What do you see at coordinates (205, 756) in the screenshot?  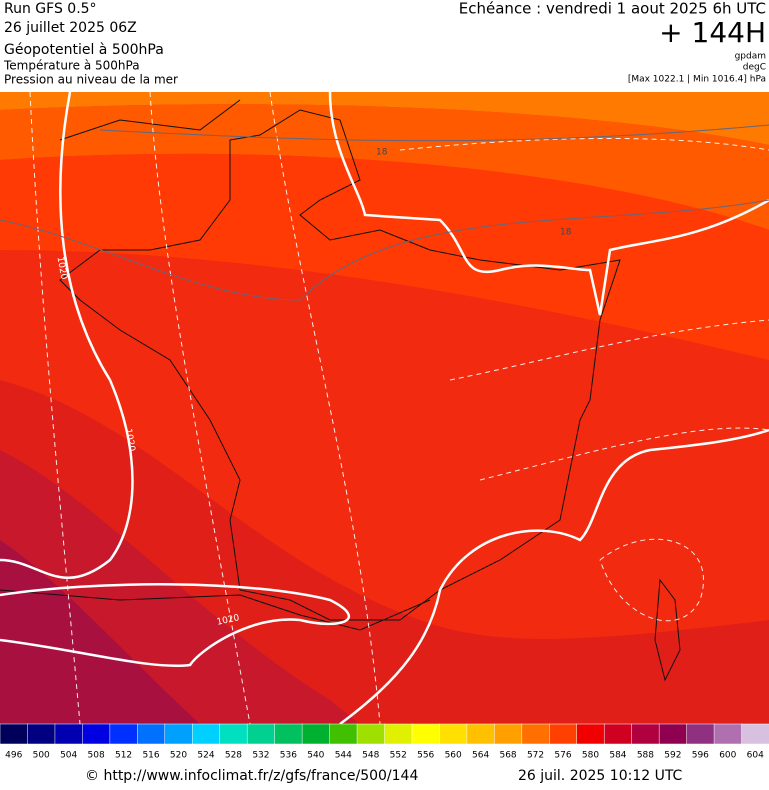 I see `colorbar-label: 524` at bounding box center [205, 756].